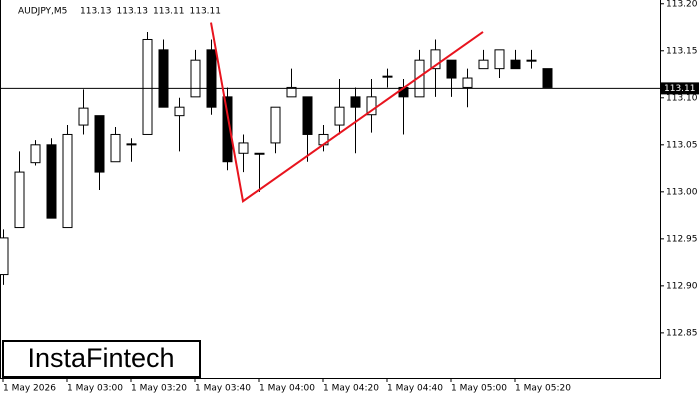 The height and width of the screenshot is (400, 700). I want to click on current-price-box, so click(680, 88).